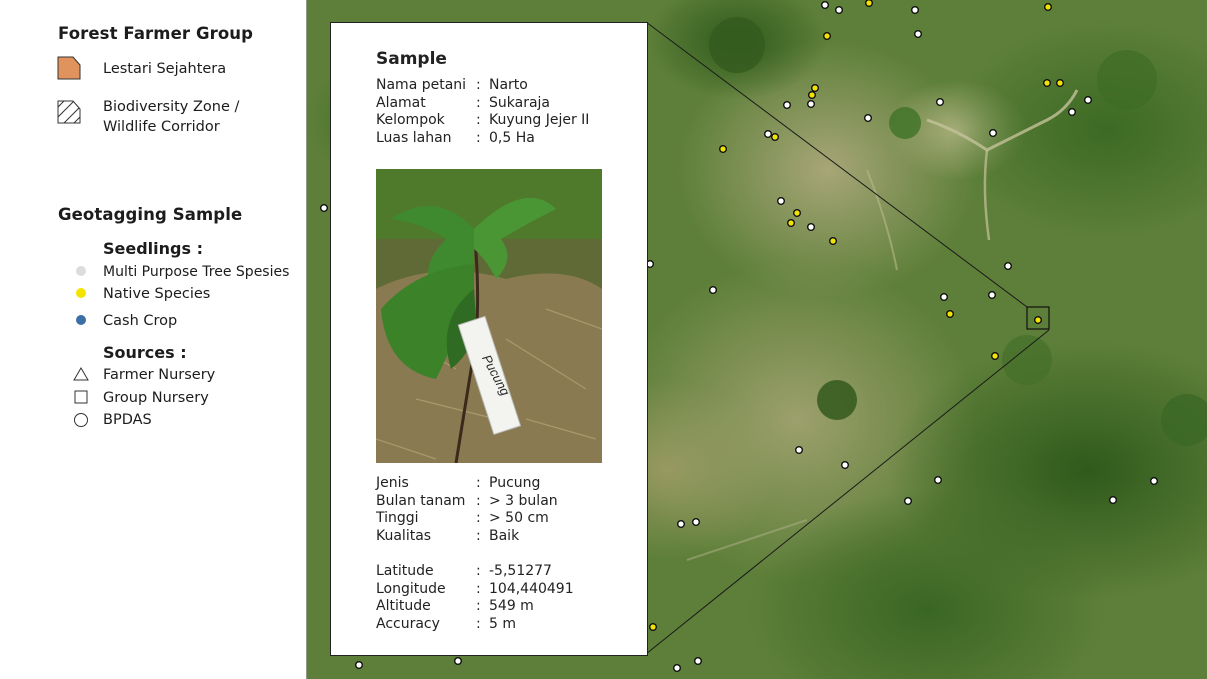 This screenshot has width=1207, height=679. Describe the element at coordinates (511, 606) in the screenshot. I see `field-value: 549 m` at that location.